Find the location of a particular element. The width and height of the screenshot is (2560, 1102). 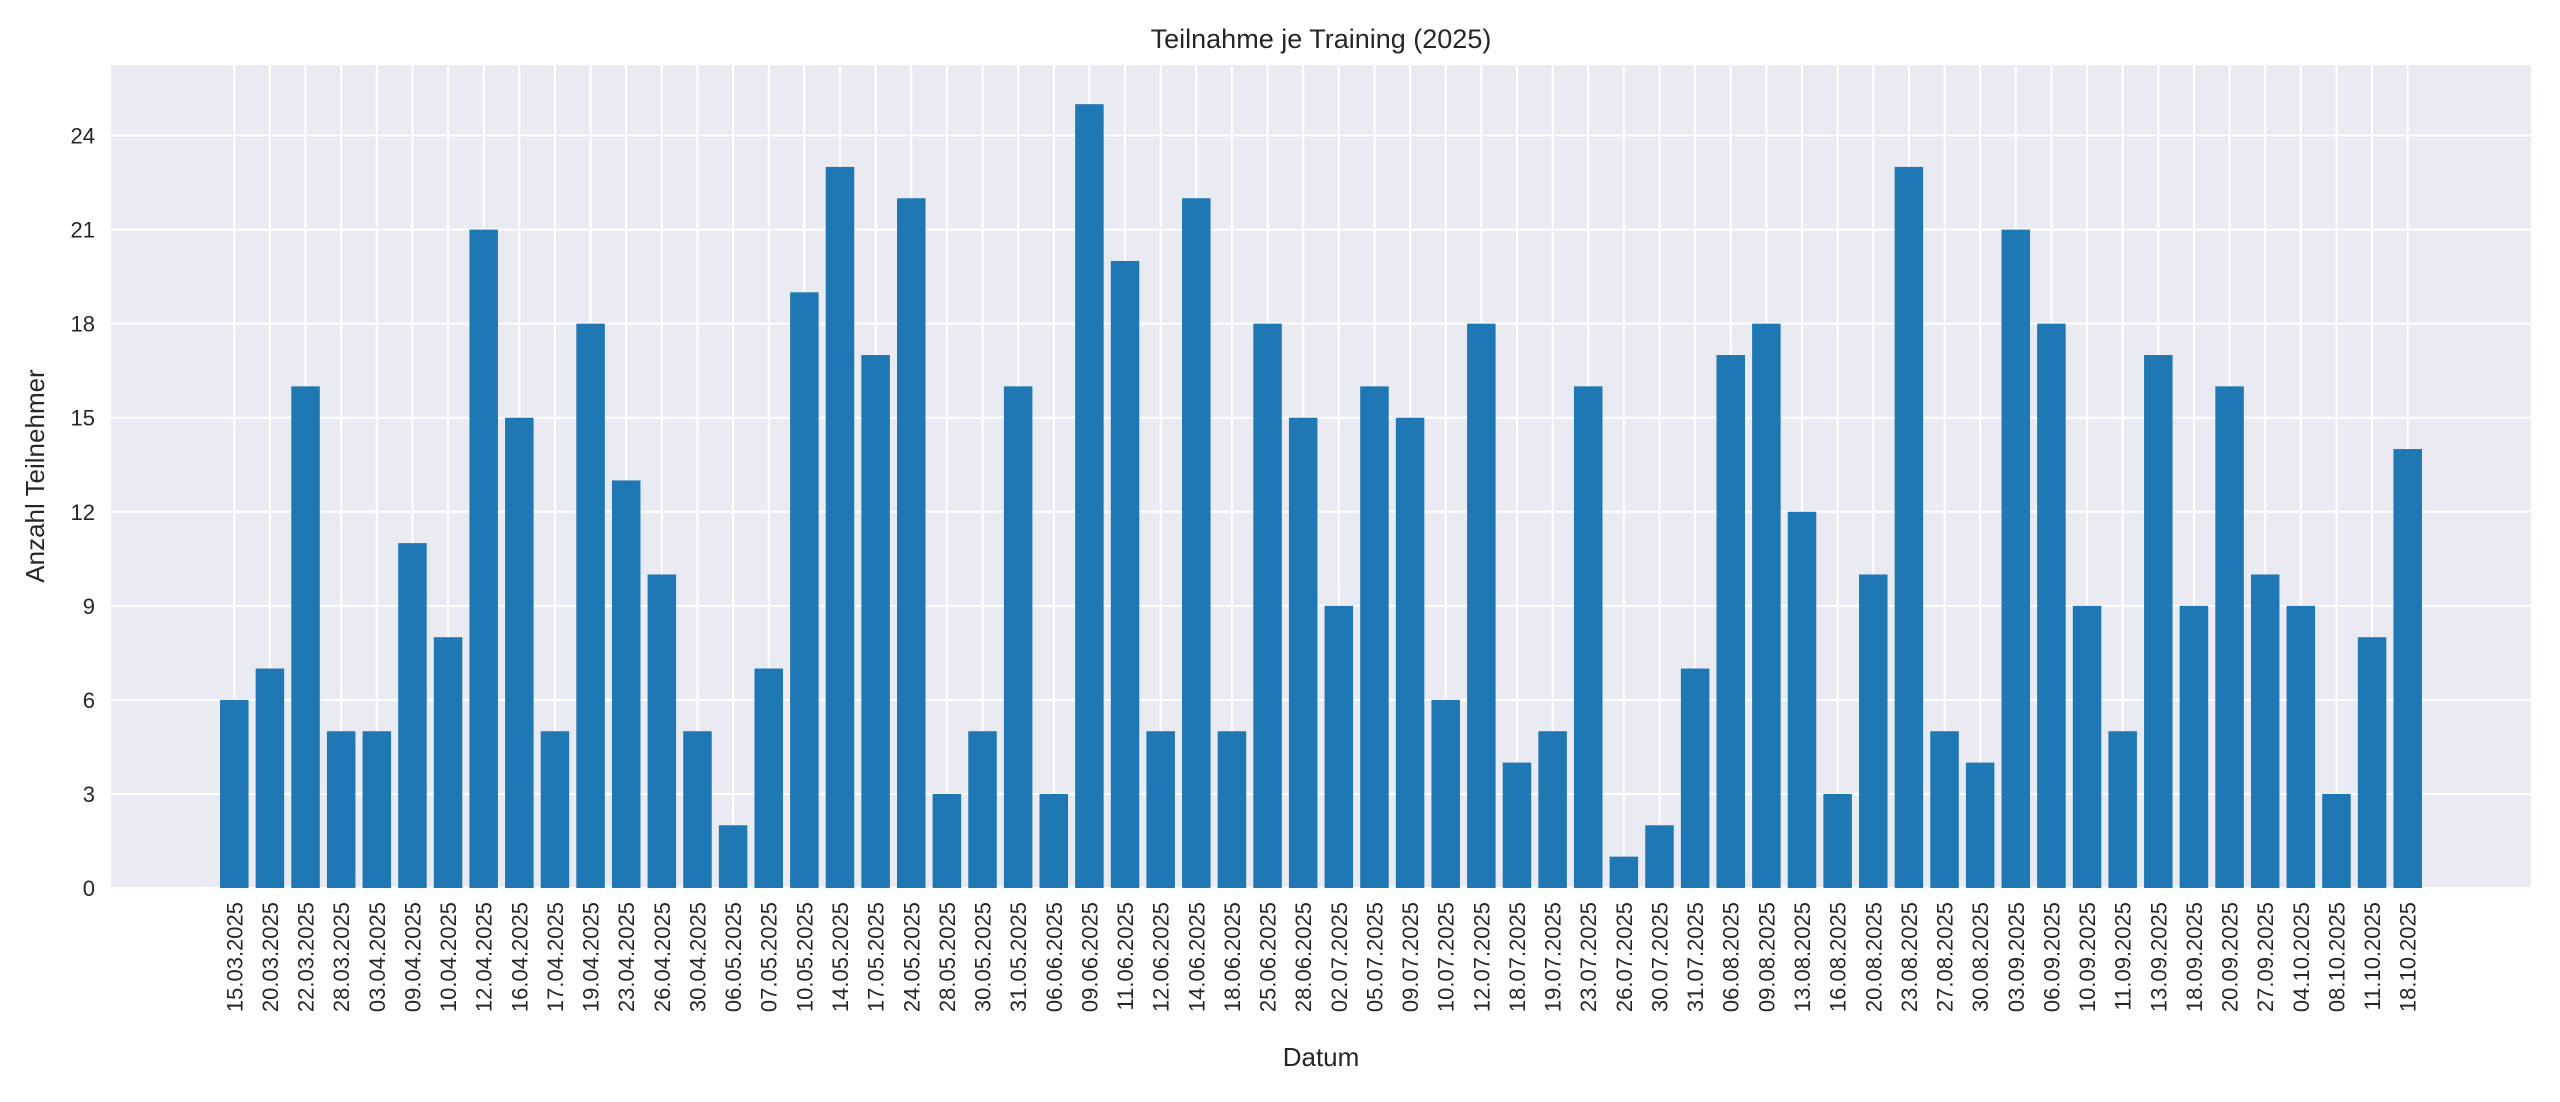

bar-10.09.2025 is located at coordinates (2087, 746).